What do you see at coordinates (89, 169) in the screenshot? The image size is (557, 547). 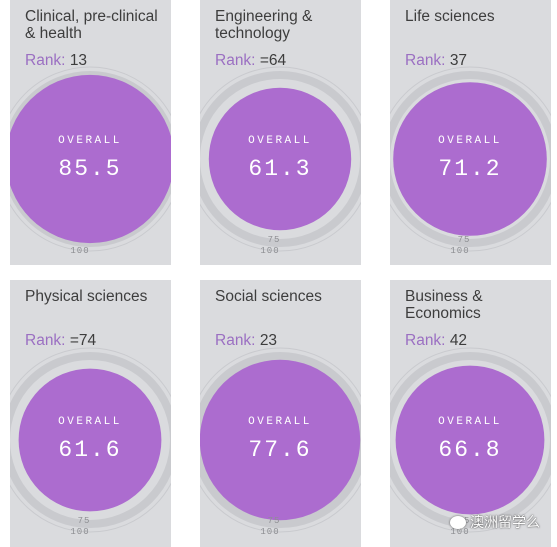 I see `overall-value: 85.5` at bounding box center [89, 169].